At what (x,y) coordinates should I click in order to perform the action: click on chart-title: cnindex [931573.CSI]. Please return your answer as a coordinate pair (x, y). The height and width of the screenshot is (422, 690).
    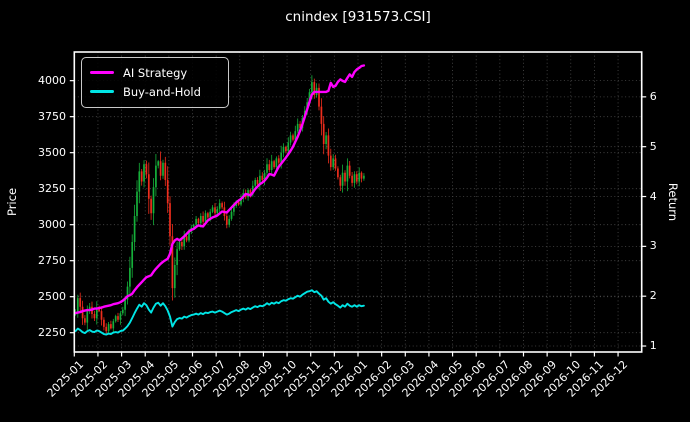
    Looking at the image, I should click on (358, 17).